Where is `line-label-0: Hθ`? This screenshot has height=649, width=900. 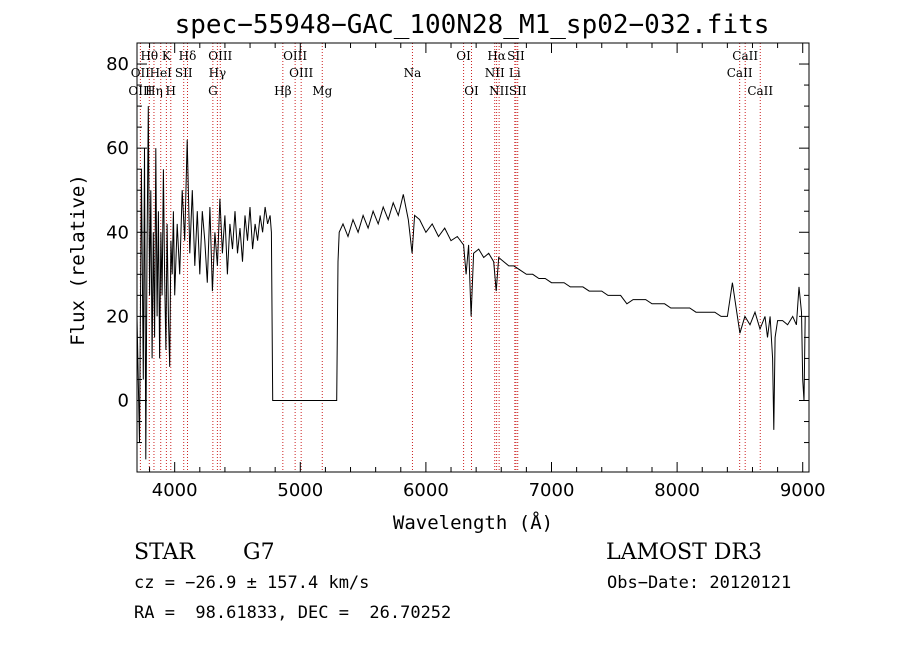 line-label-0: Hθ is located at coordinates (149, 56).